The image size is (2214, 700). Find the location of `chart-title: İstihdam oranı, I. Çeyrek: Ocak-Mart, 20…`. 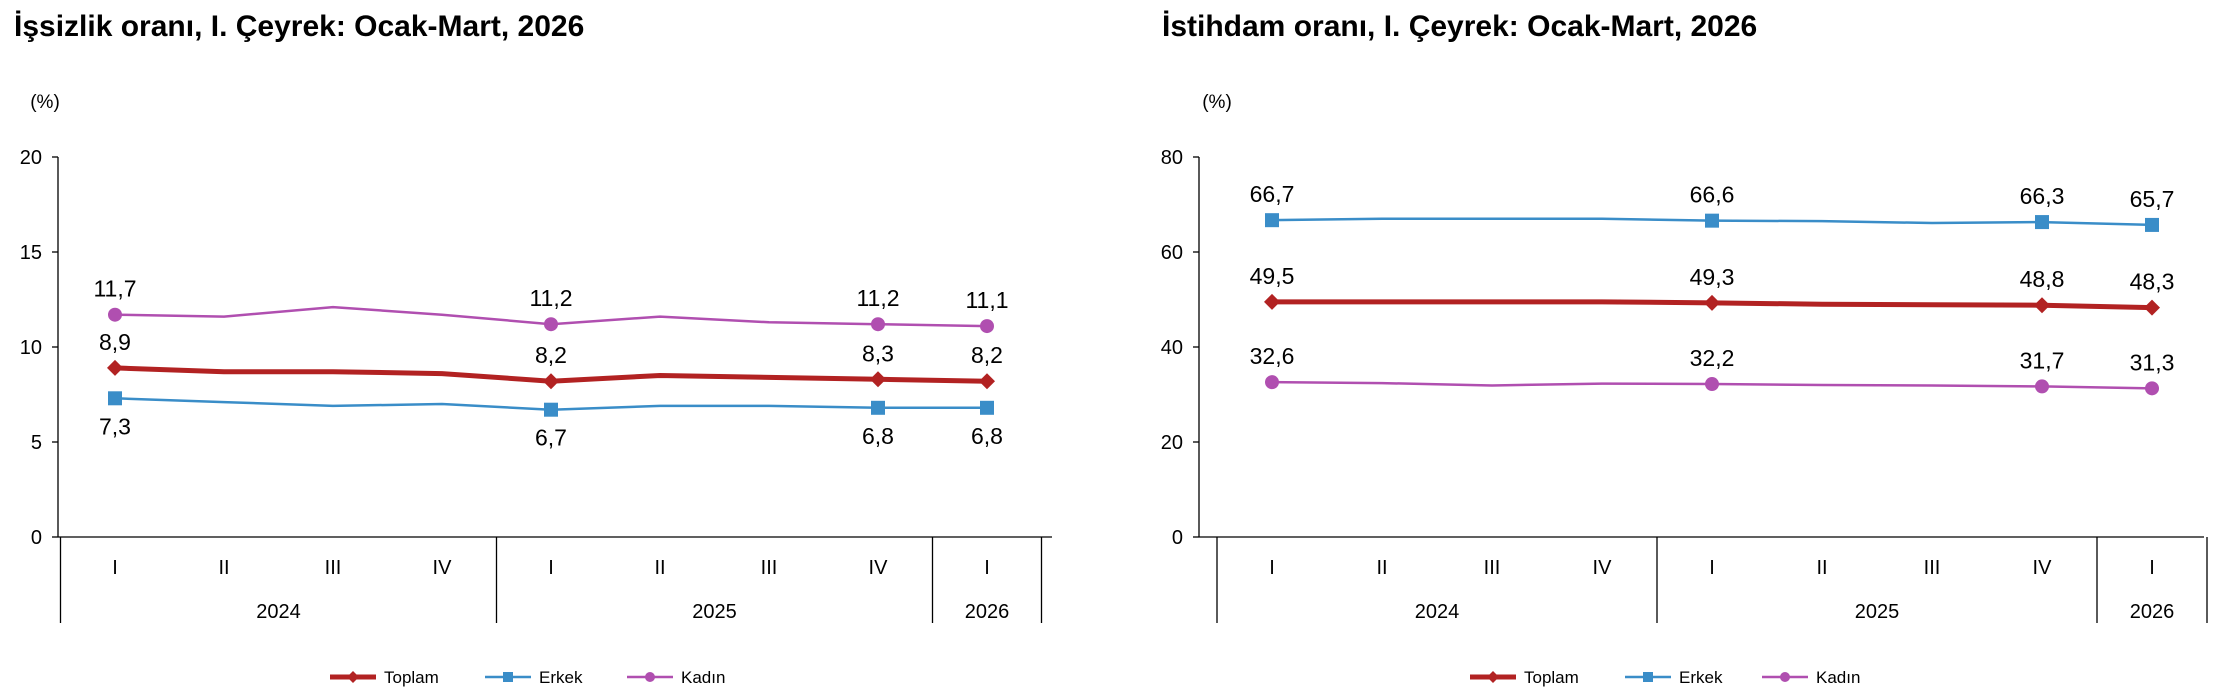

chart-title: İstihdam oranı, I. Çeyrek: Ocak-Mart, 20… is located at coordinates (1460, 26).